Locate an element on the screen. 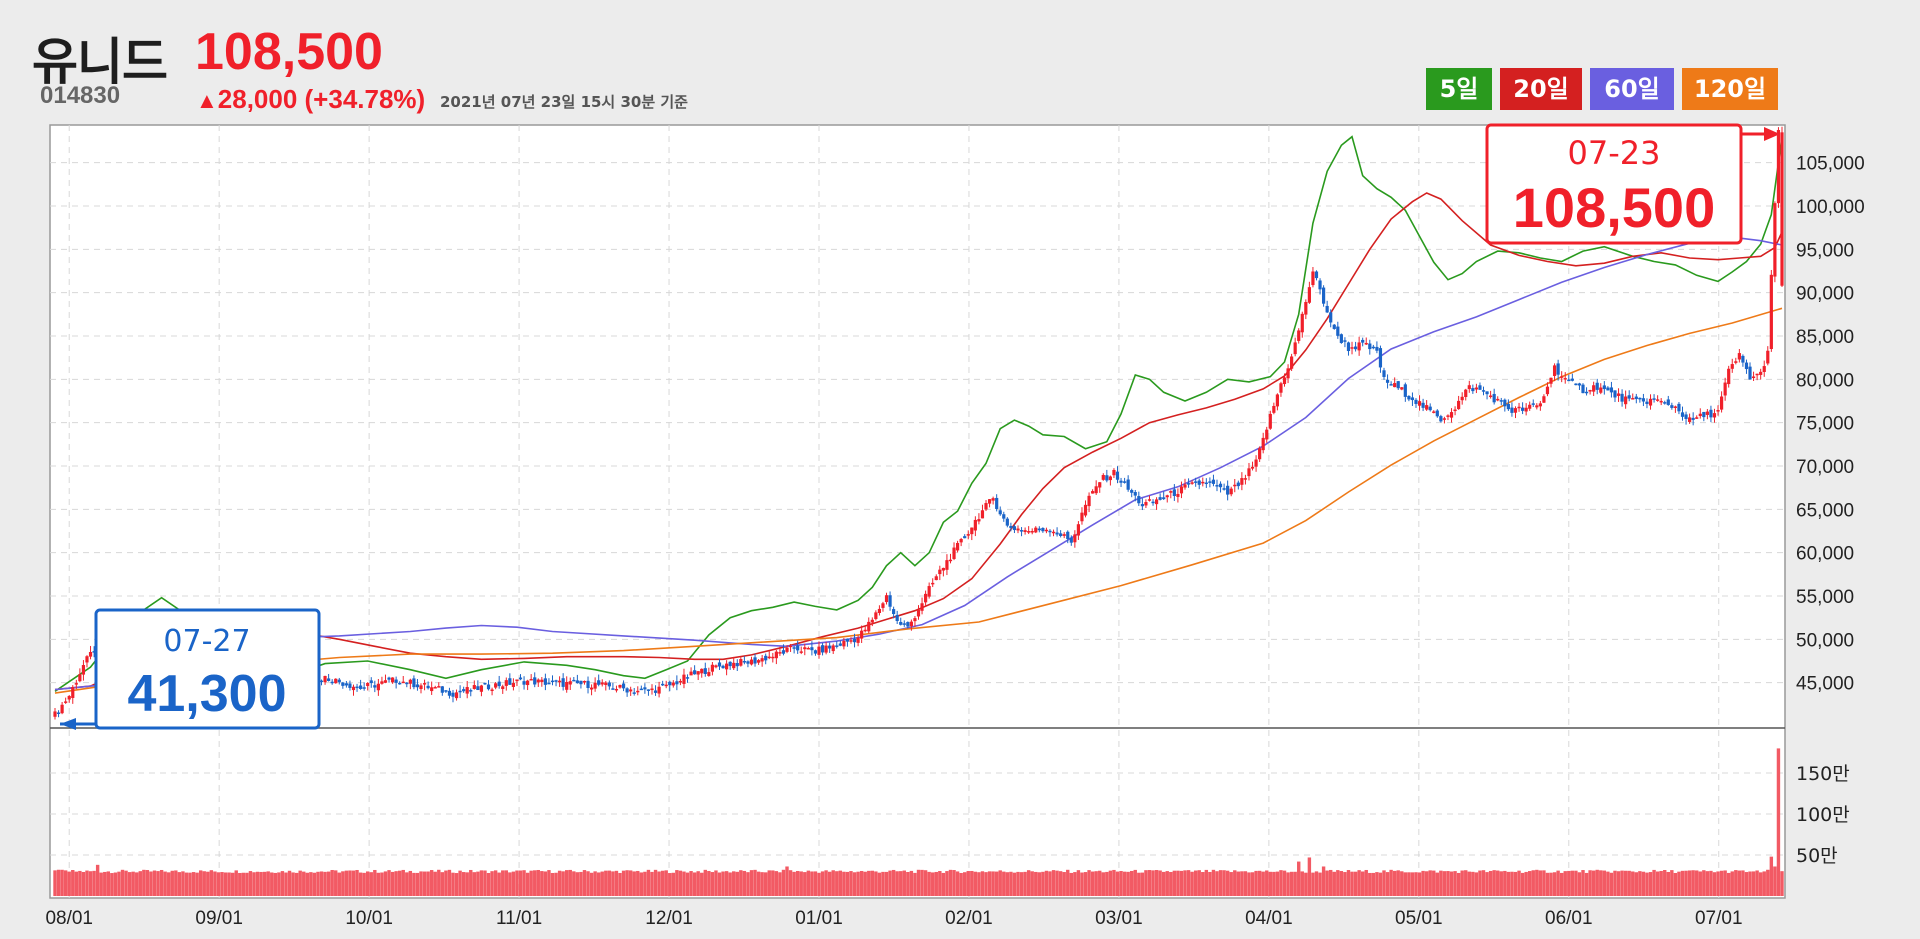 This screenshot has height=939, width=1920. ma-20-button: 20일 is located at coordinates (1541, 89).